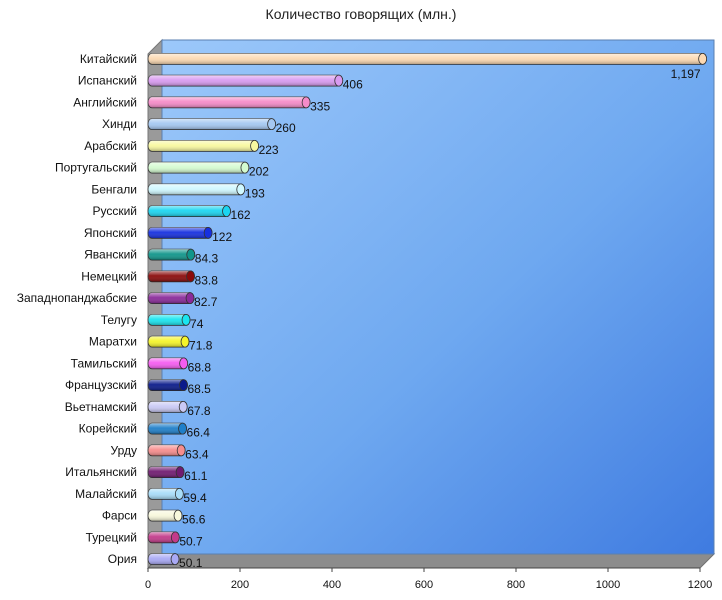 The height and width of the screenshot is (600, 722). What do you see at coordinates (424, 585) in the screenshot?
I see `x-tick-label: 600` at bounding box center [424, 585].